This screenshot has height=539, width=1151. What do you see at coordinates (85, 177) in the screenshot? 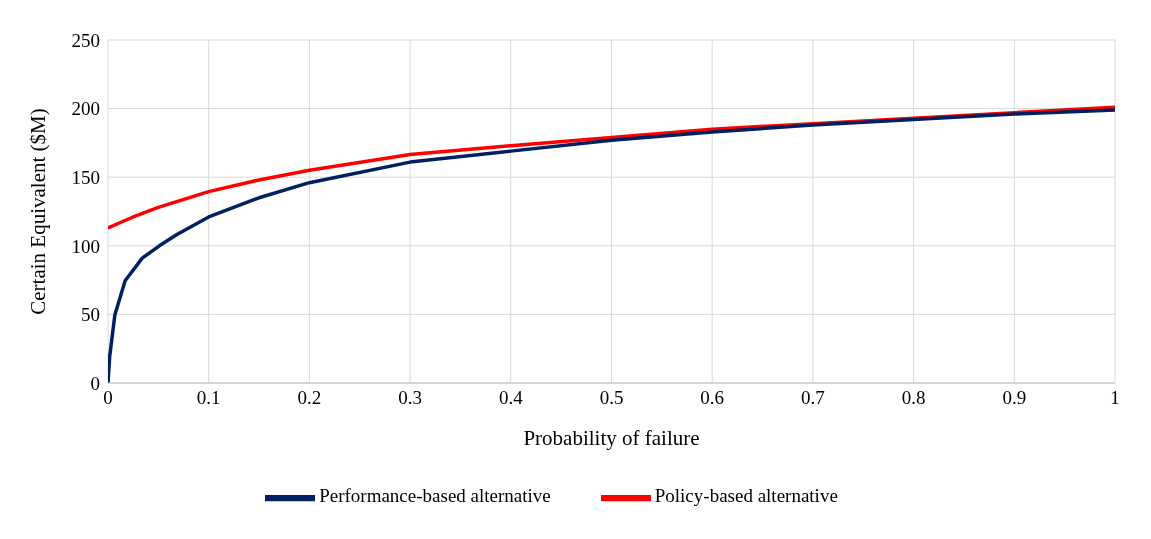
I see `y-tick-label: 150` at bounding box center [85, 177].